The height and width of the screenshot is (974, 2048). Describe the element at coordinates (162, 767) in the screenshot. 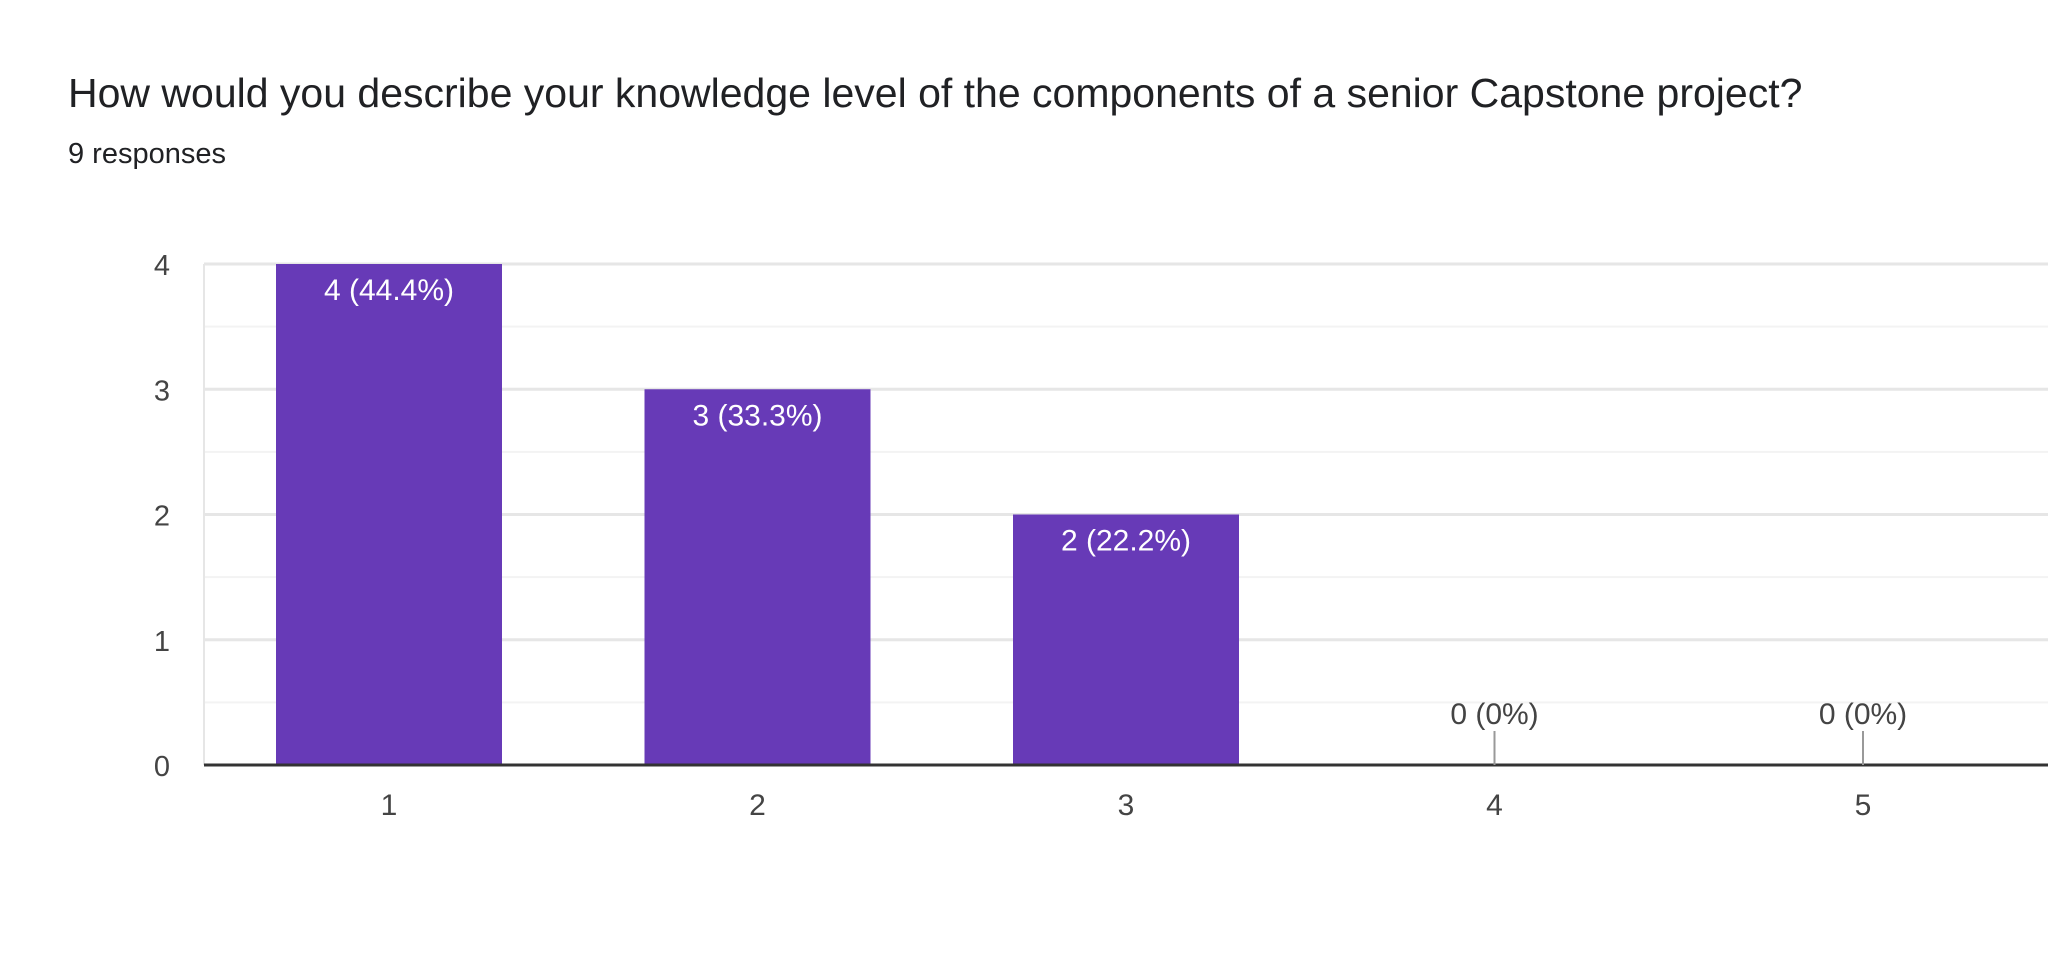

I see `y-tick-label: 0` at that location.